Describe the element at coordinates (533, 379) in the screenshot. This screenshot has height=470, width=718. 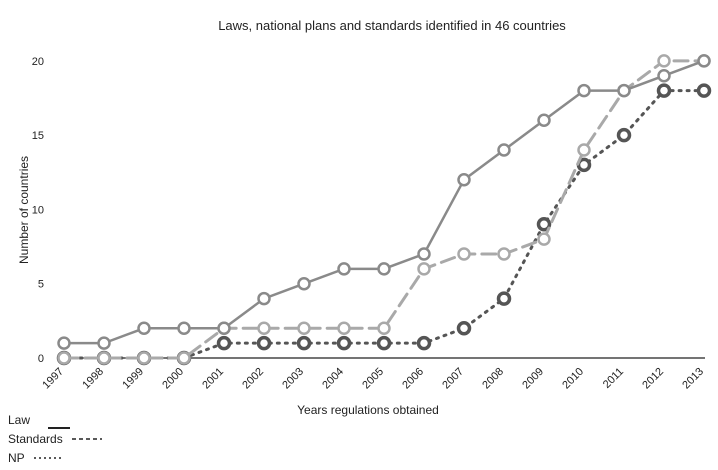
I see `x-tick-label: 2009` at that location.